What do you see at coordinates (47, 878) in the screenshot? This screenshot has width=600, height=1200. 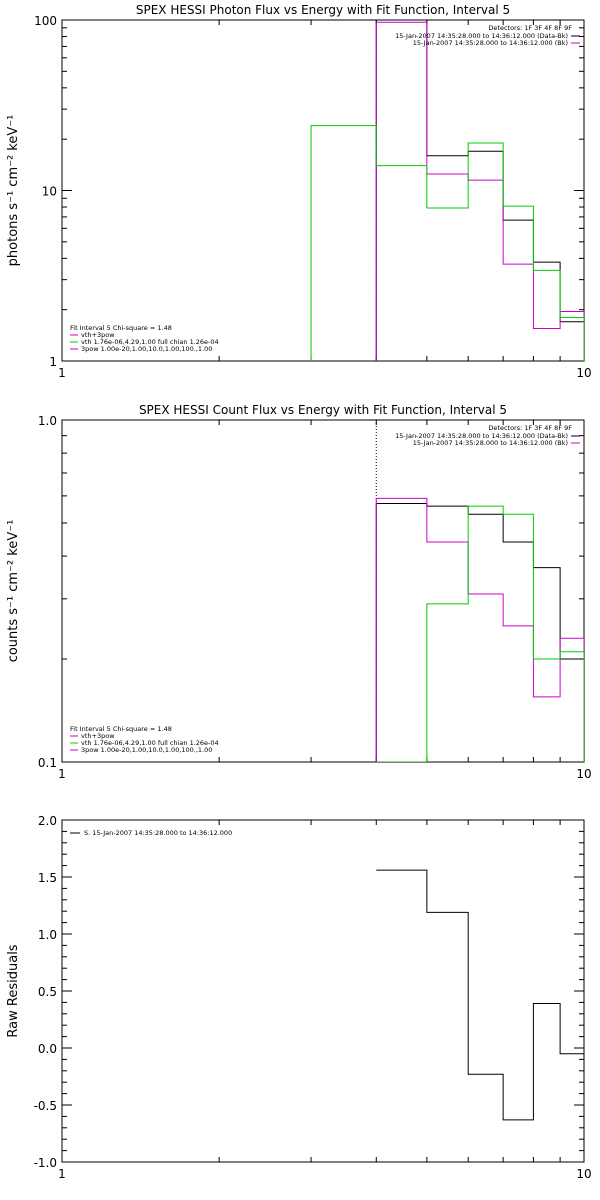 I see `y-tick-label: 1.5` at bounding box center [47, 878].